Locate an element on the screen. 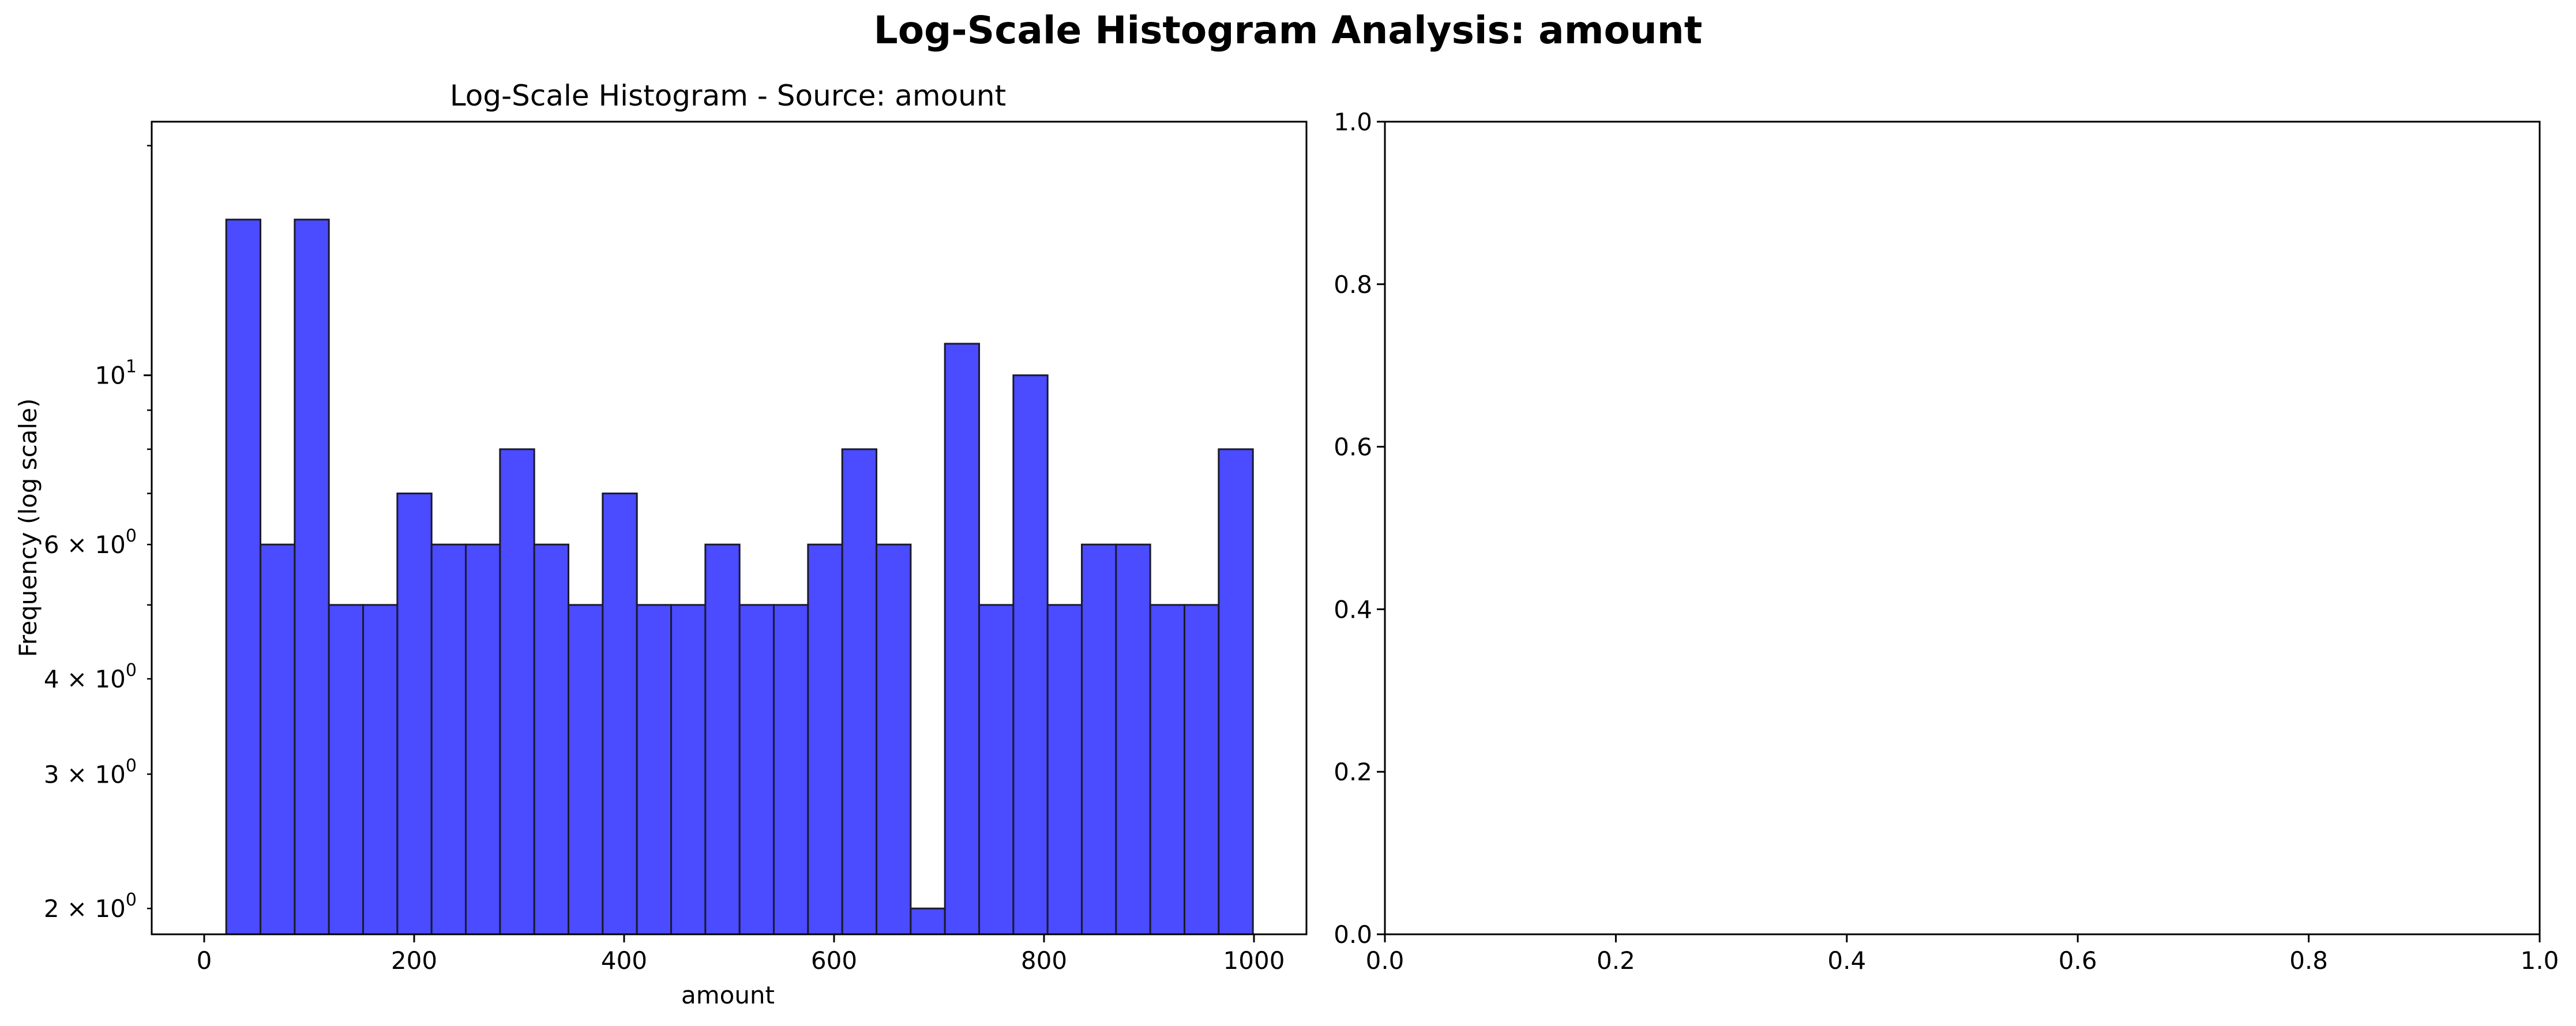 The width and height of the screenshot is (2576, 1026). histogram-x-tick-label: 1000 is located at coordinates (1254, 960).